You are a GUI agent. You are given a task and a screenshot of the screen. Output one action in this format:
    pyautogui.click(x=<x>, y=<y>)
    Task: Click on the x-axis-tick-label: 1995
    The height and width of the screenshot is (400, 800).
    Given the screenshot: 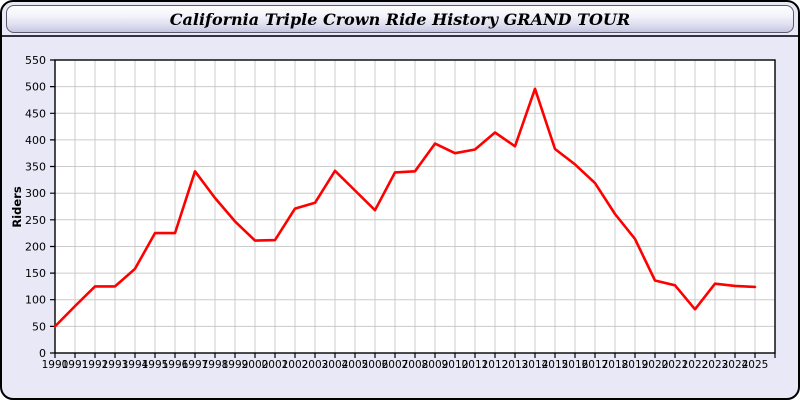 What is the action you would take?
    pyautogui.click(x=155, y=365)
    